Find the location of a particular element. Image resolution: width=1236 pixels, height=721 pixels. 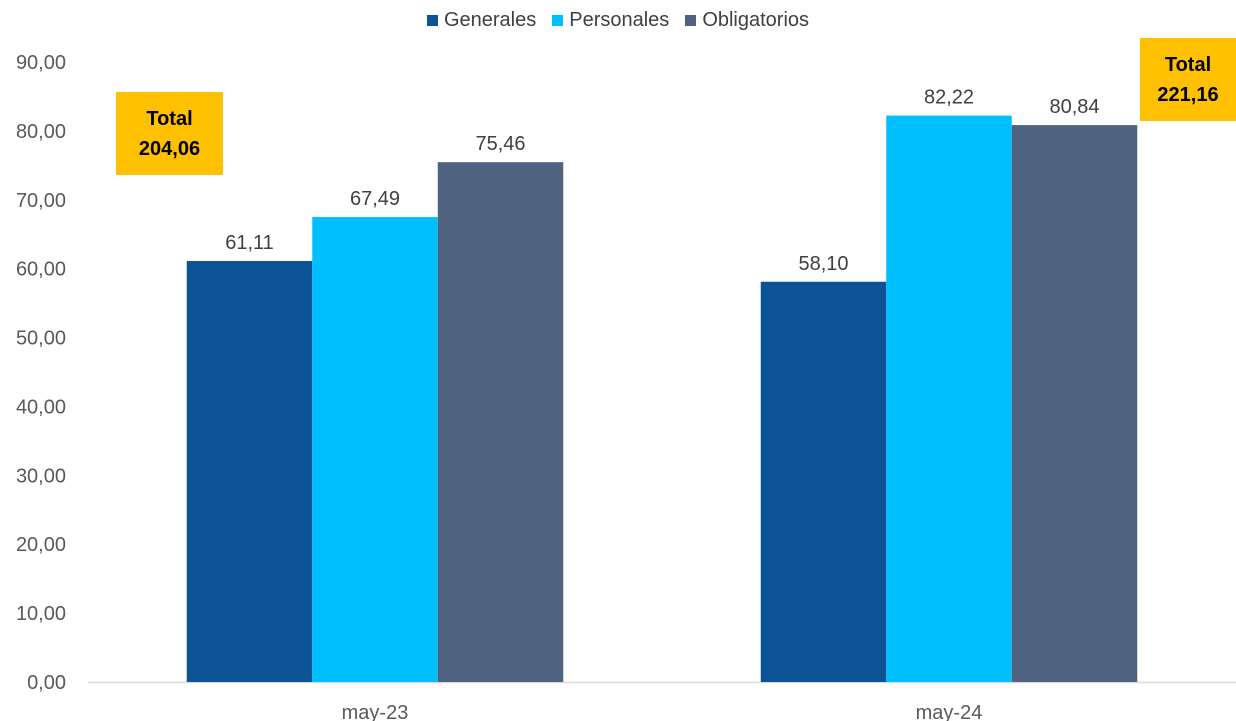

legend-item-personales: Personales is located at coordinates (610, 20).